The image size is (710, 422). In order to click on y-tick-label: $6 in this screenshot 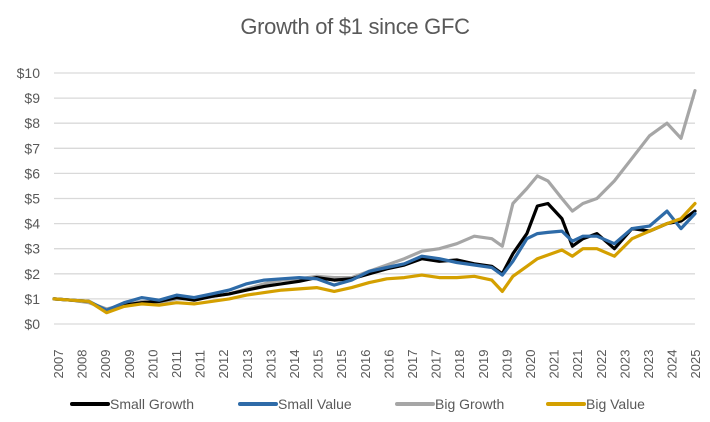, I will do `click(32, 173)`.